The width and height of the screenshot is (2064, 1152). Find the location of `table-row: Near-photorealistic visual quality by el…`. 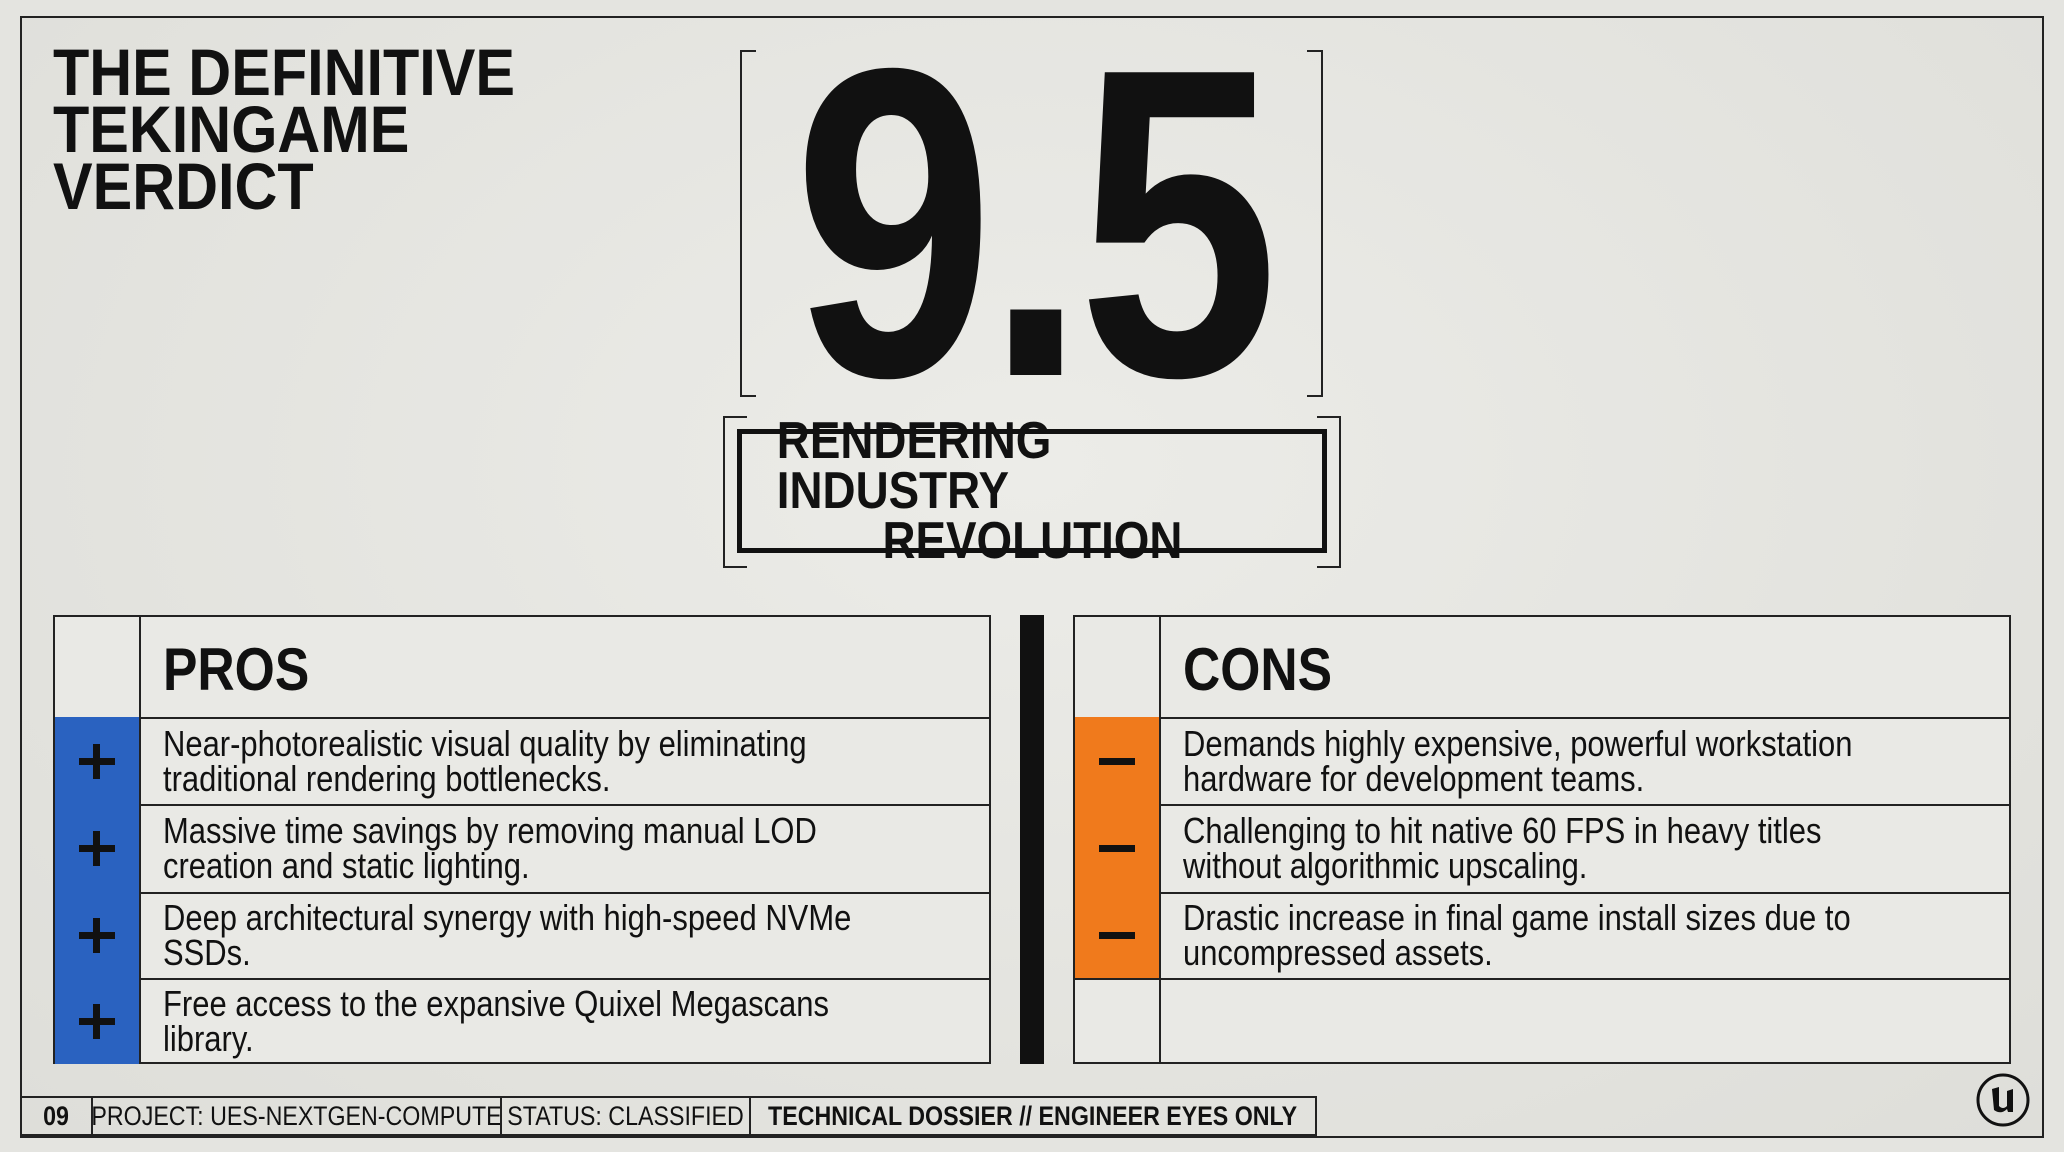

table-row: Near-photorealistic visual quality by el… is located at coordinates (522, 761).